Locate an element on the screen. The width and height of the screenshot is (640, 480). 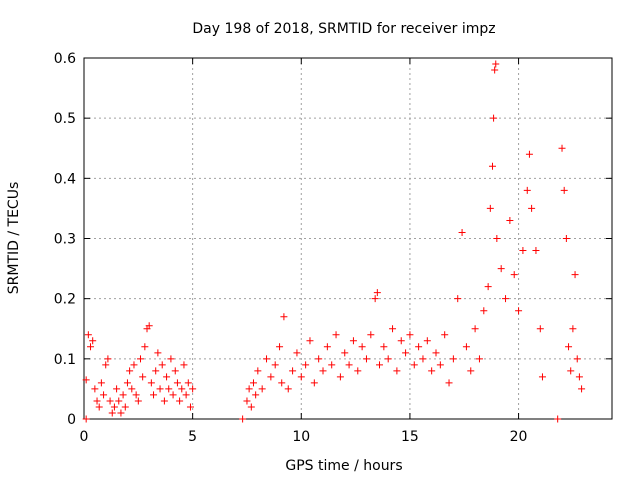
y-tick-label: 0.6 is located at coordinates (65, 59).